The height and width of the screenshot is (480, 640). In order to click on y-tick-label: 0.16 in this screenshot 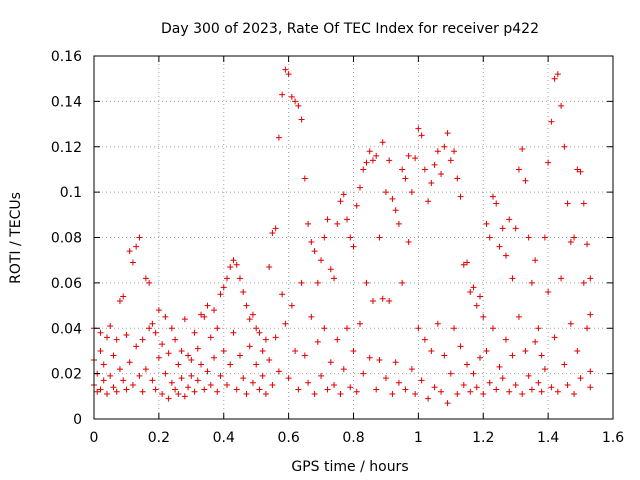, I will do `click(66, 57)`.